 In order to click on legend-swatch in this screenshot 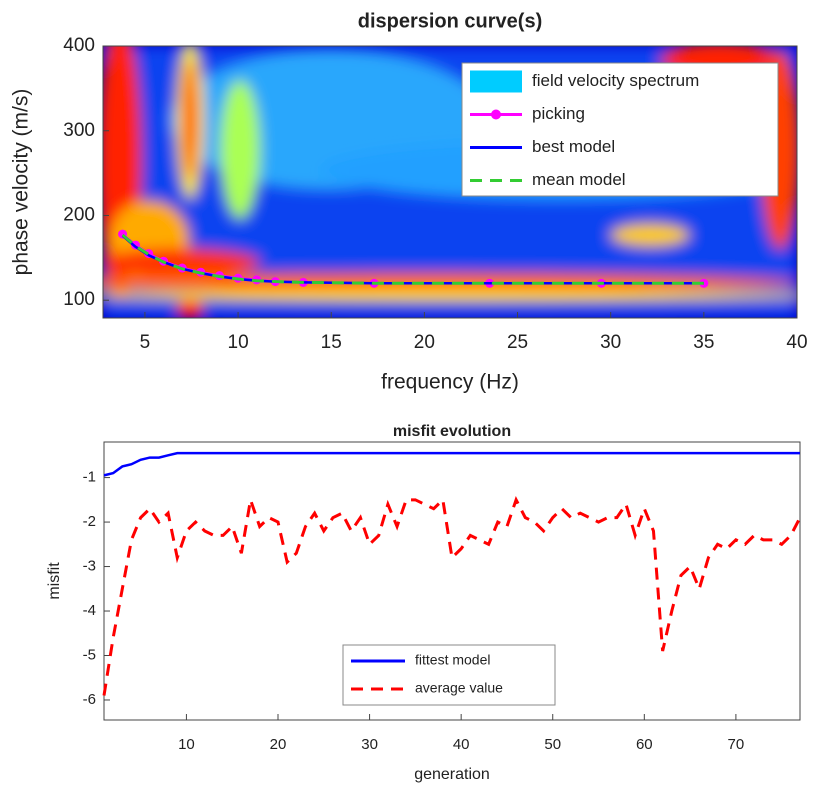, I will do `click(496, 81)`.